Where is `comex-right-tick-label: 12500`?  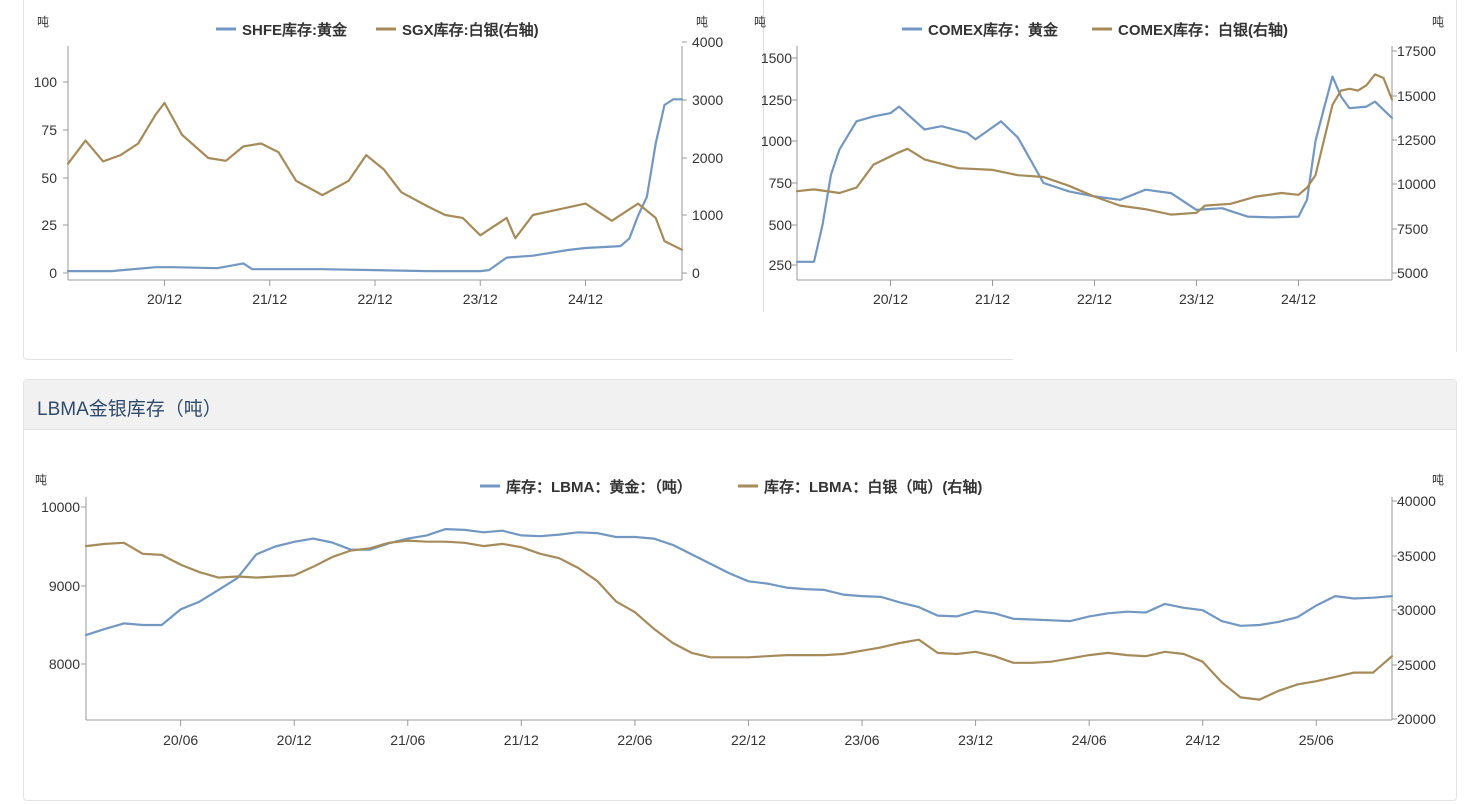 comex-right-tick-label: 12500 is located at coordinates (1416, 140).